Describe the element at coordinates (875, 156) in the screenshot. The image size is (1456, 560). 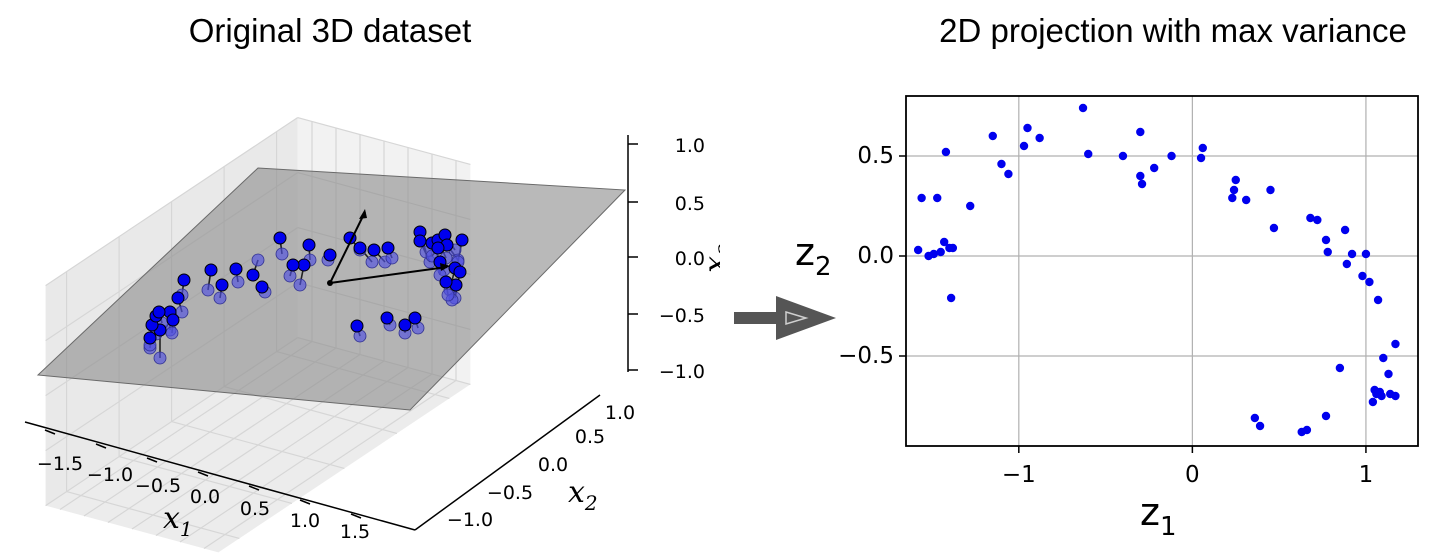
I see `y-tick-label: 0.5` at that location.